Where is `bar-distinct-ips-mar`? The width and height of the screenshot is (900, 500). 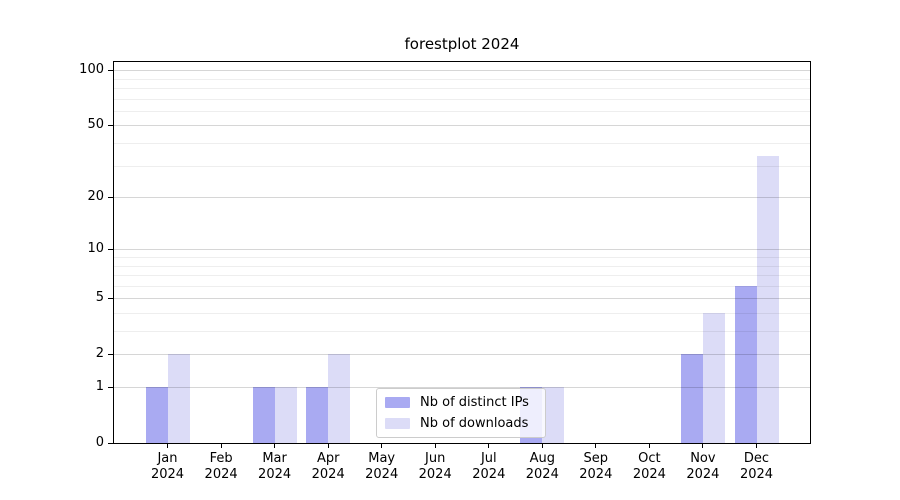 bar-distinct-ips-mar is located at coordinates (263, 415).